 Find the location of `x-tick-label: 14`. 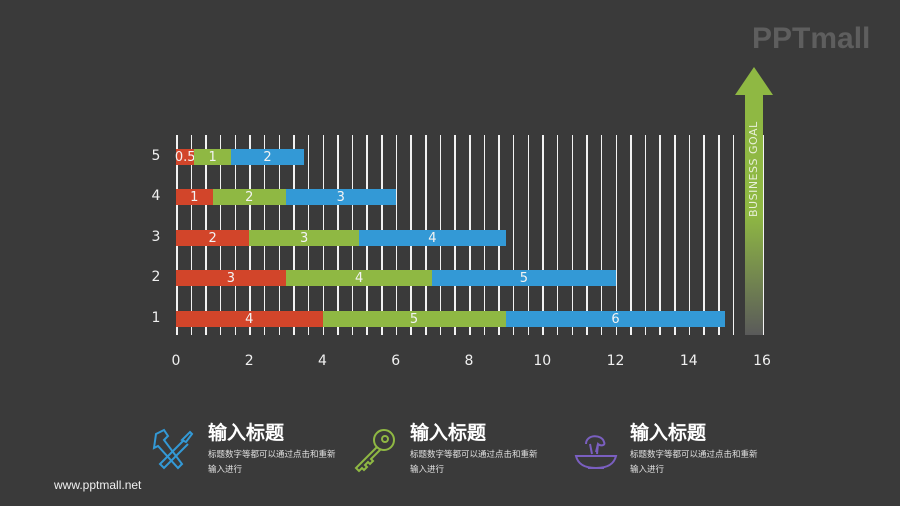

x-tick-label: 14 is located at coordinates (688, 361).